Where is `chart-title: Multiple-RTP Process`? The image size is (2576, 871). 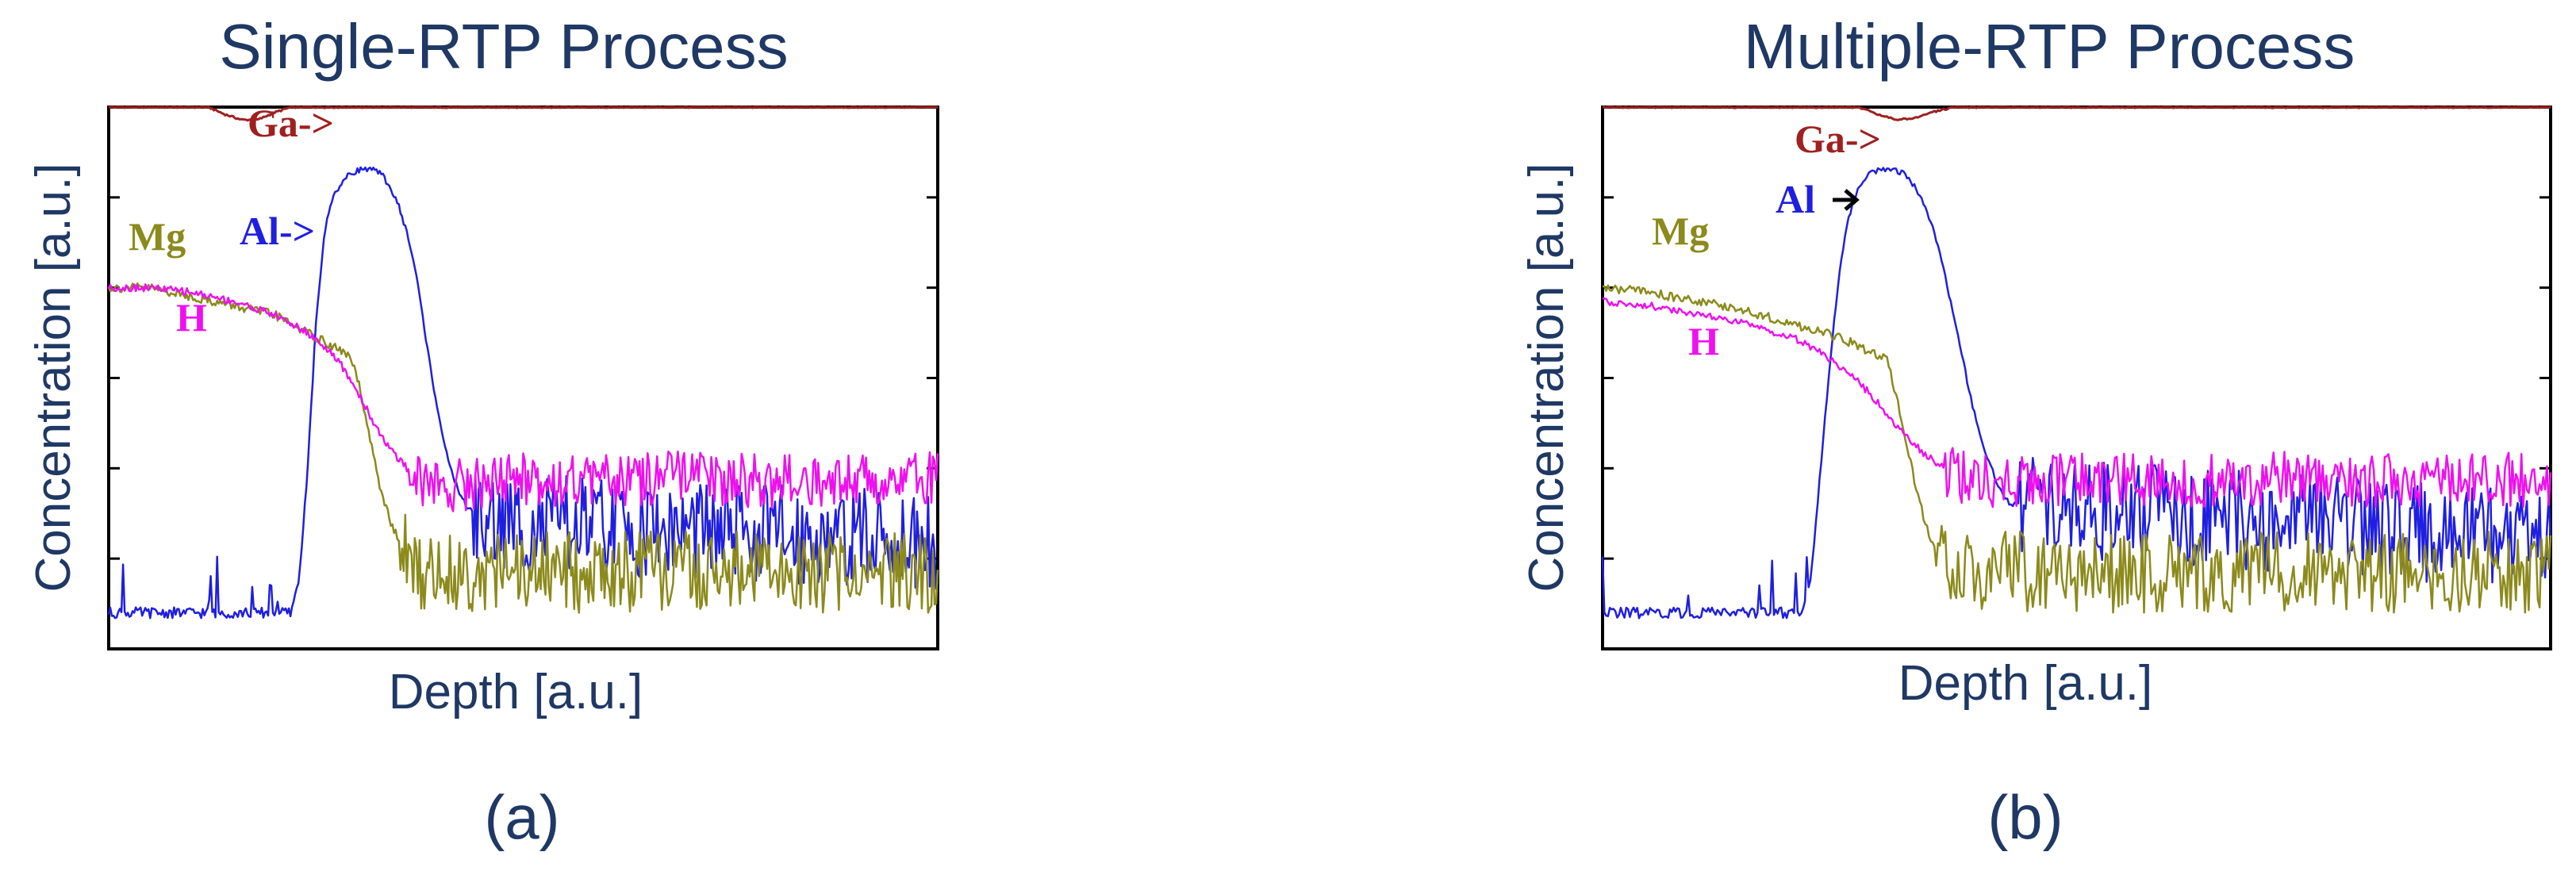 chart-title: Multiple-RTP Process is located at coordinates (2049, 46).